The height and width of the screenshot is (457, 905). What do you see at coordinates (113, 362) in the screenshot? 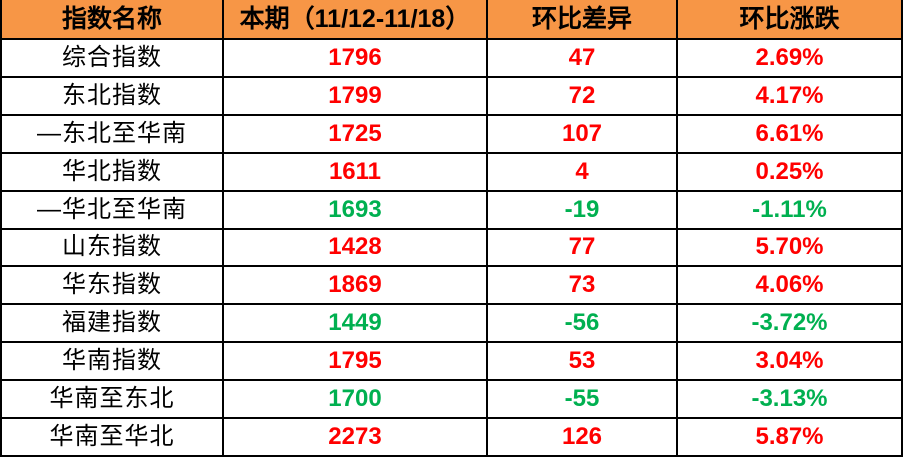
I see `index-name-cell: 华南指数` at bounding box center [113, 362].